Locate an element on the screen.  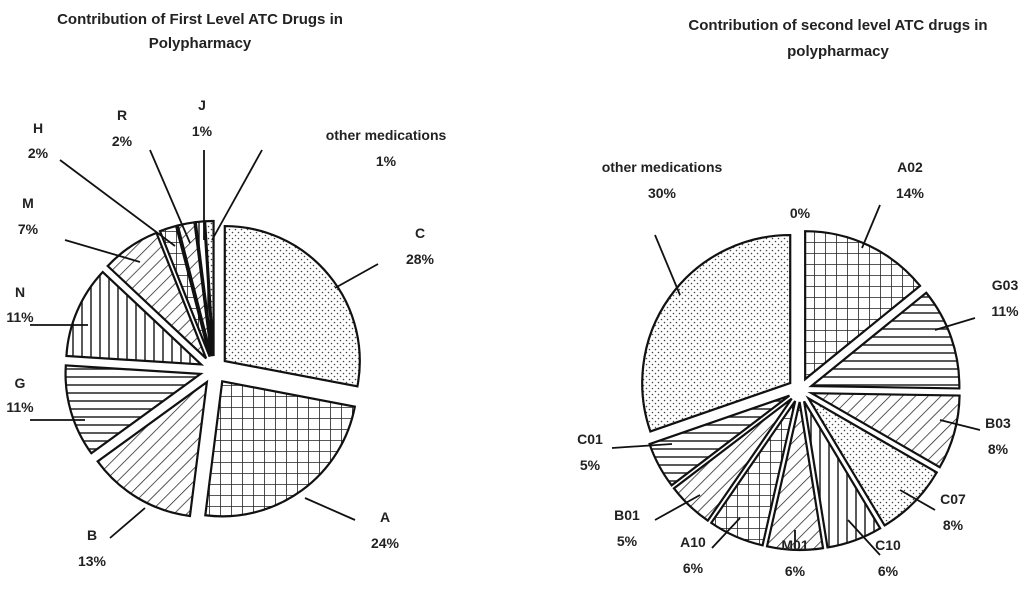
chart1-label-pct-h: 2% is located at coordinates (38, 153).